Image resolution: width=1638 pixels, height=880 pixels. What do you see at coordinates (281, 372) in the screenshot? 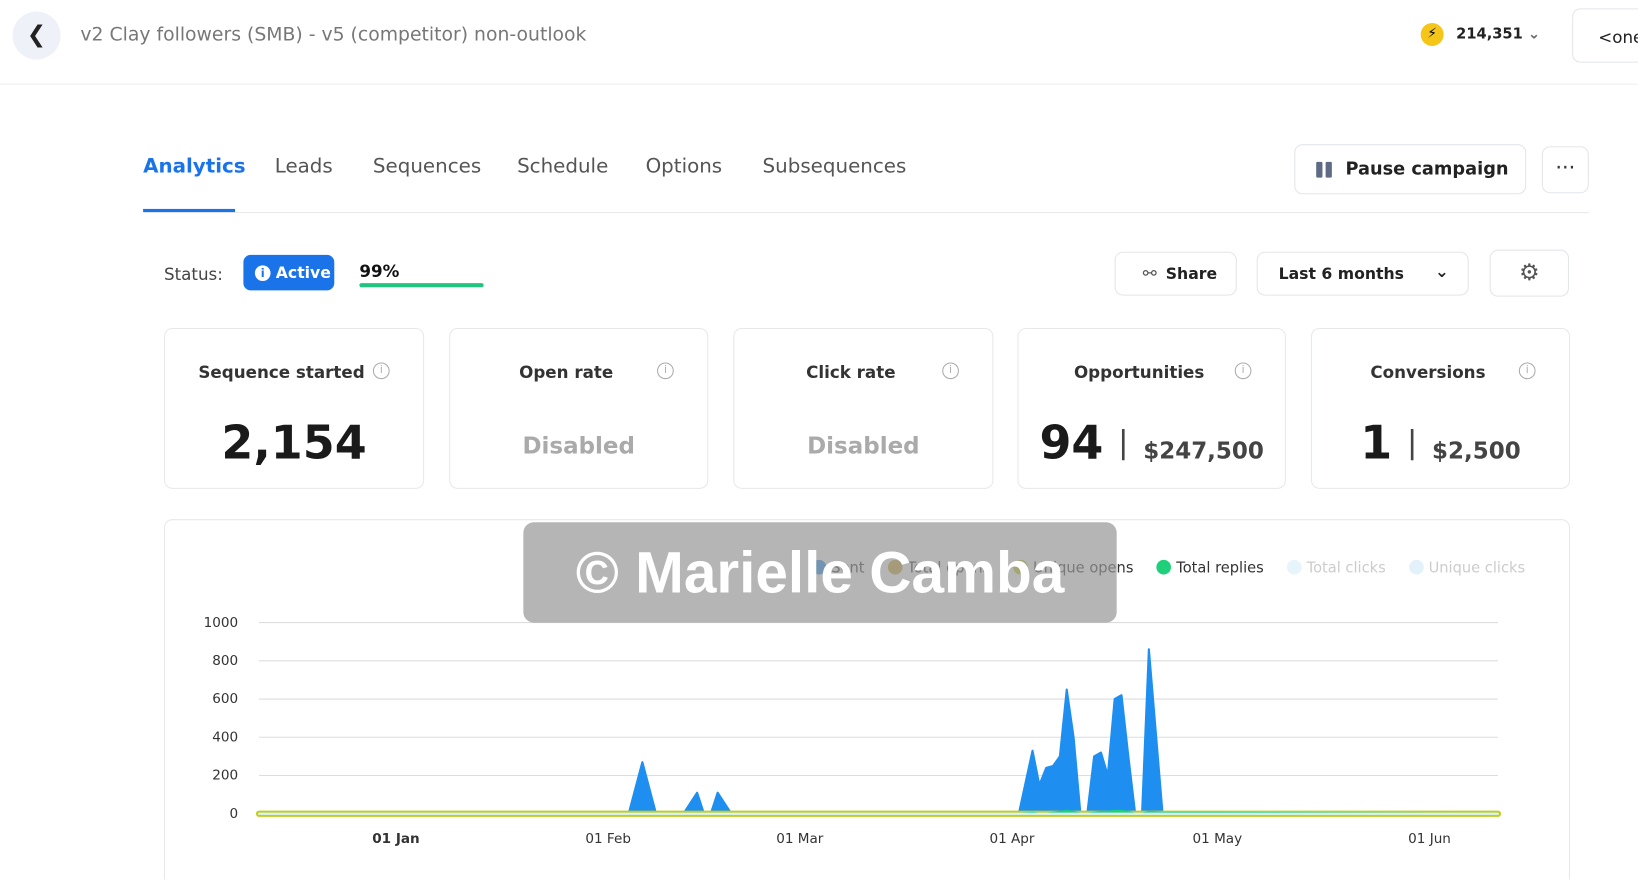
I see `stat-label: Sequence started` at bounding box center [281, 372].